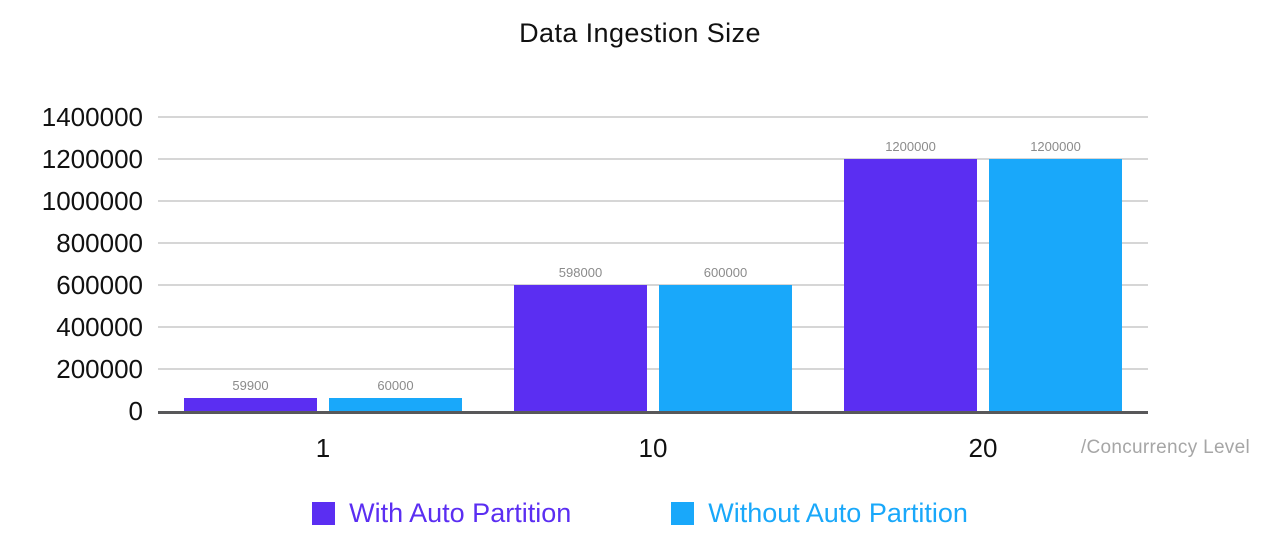  I want to click on bar-value-label: 60000, so click(395, 386).